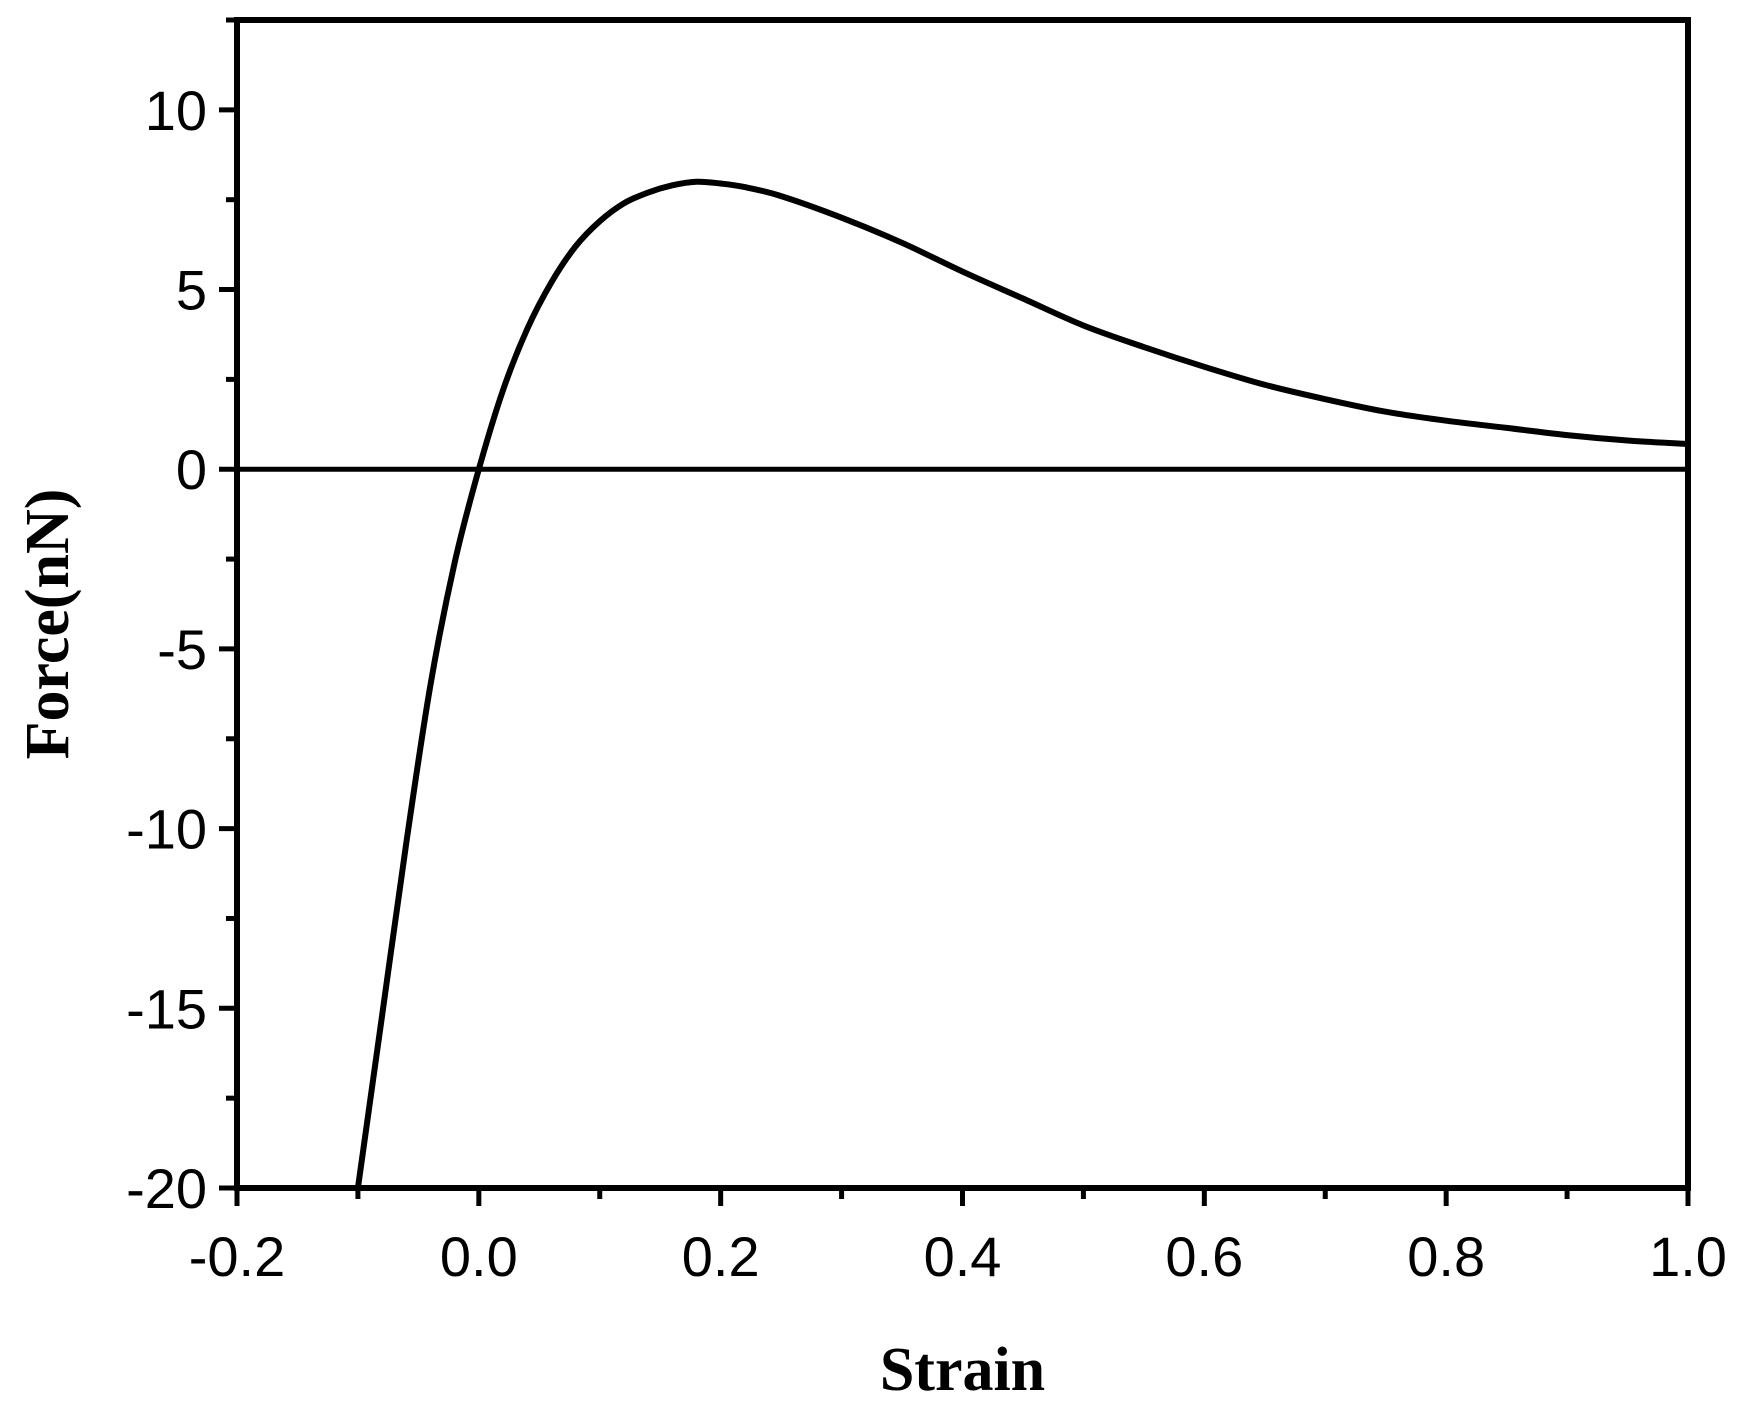 The image size is (1743, 1416). What do you see at coordinates (1446, 1256) in the screenshot?
I see `x-tick-label: 0.8` at bounding box center [1446, 1256].